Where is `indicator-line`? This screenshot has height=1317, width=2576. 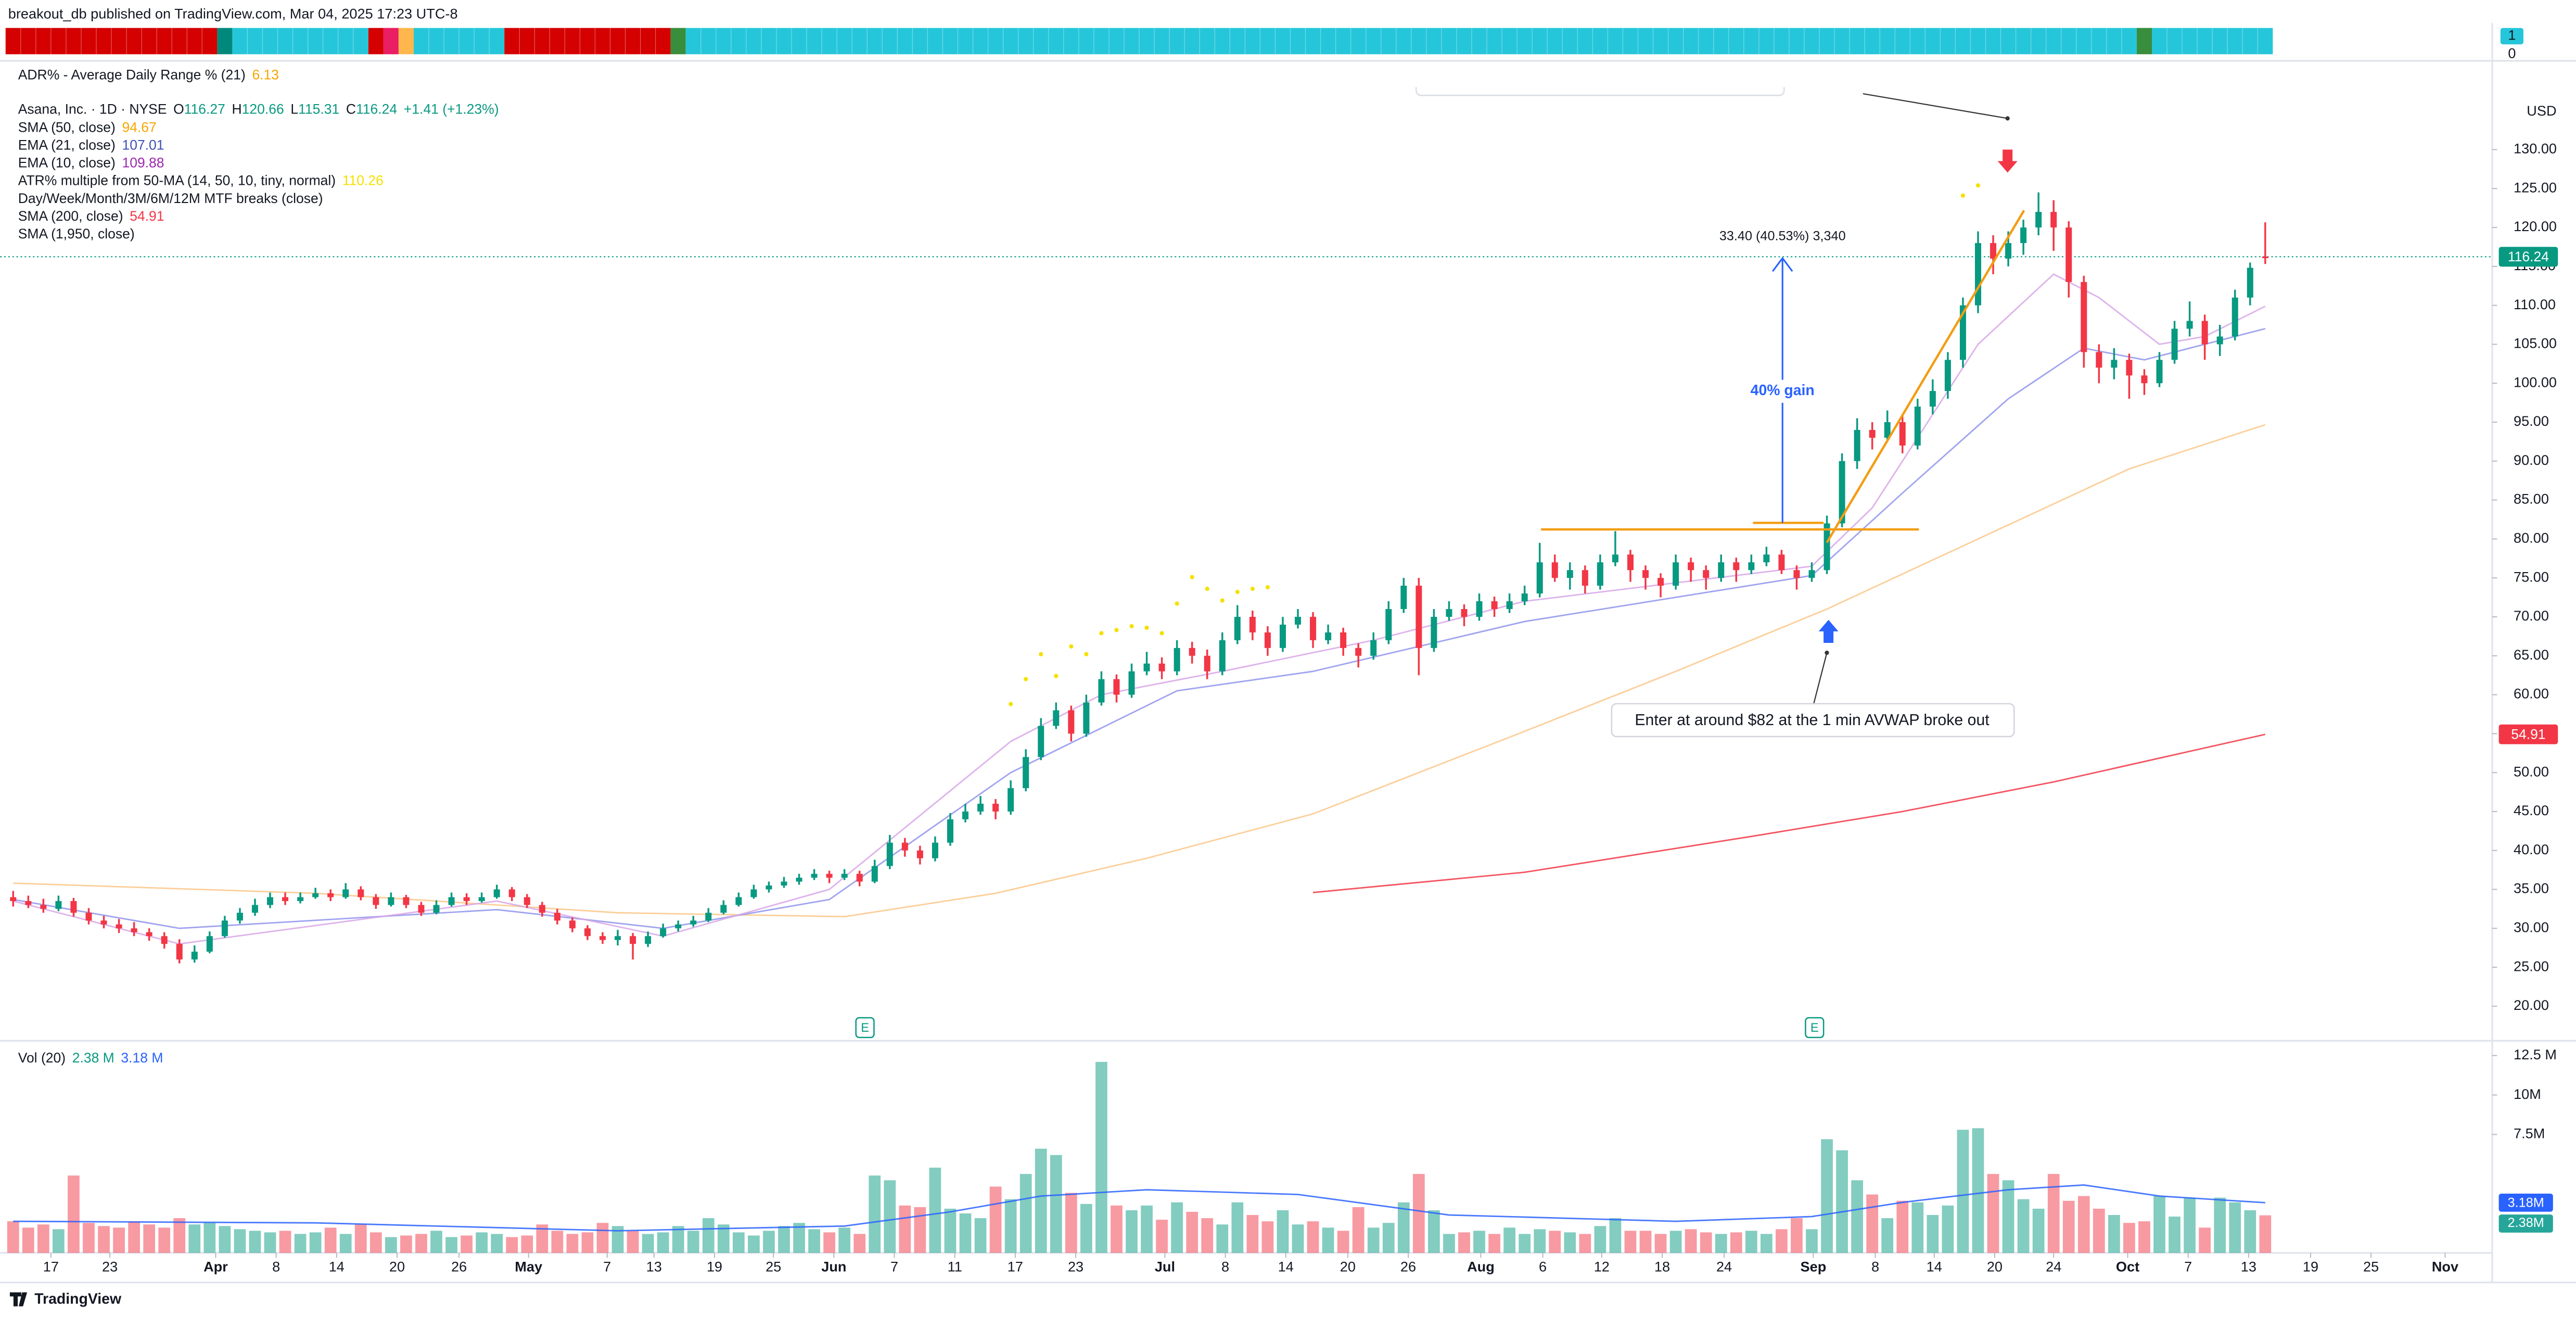 indicator-line is located at coordinates (1789, 813).